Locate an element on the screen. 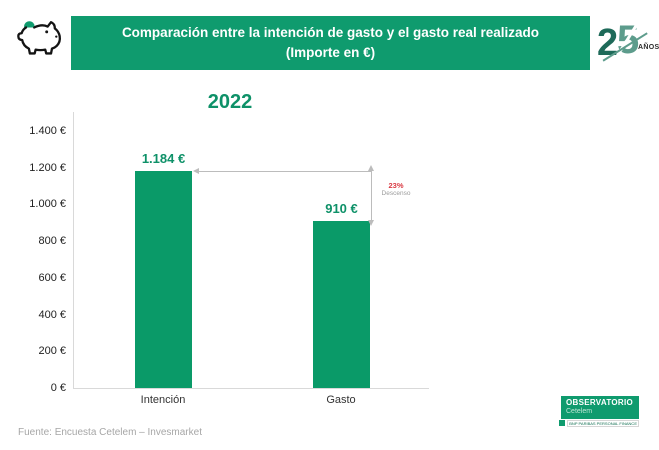  x-category-label-gasto: Gasto is located at coordinates (341, 400).